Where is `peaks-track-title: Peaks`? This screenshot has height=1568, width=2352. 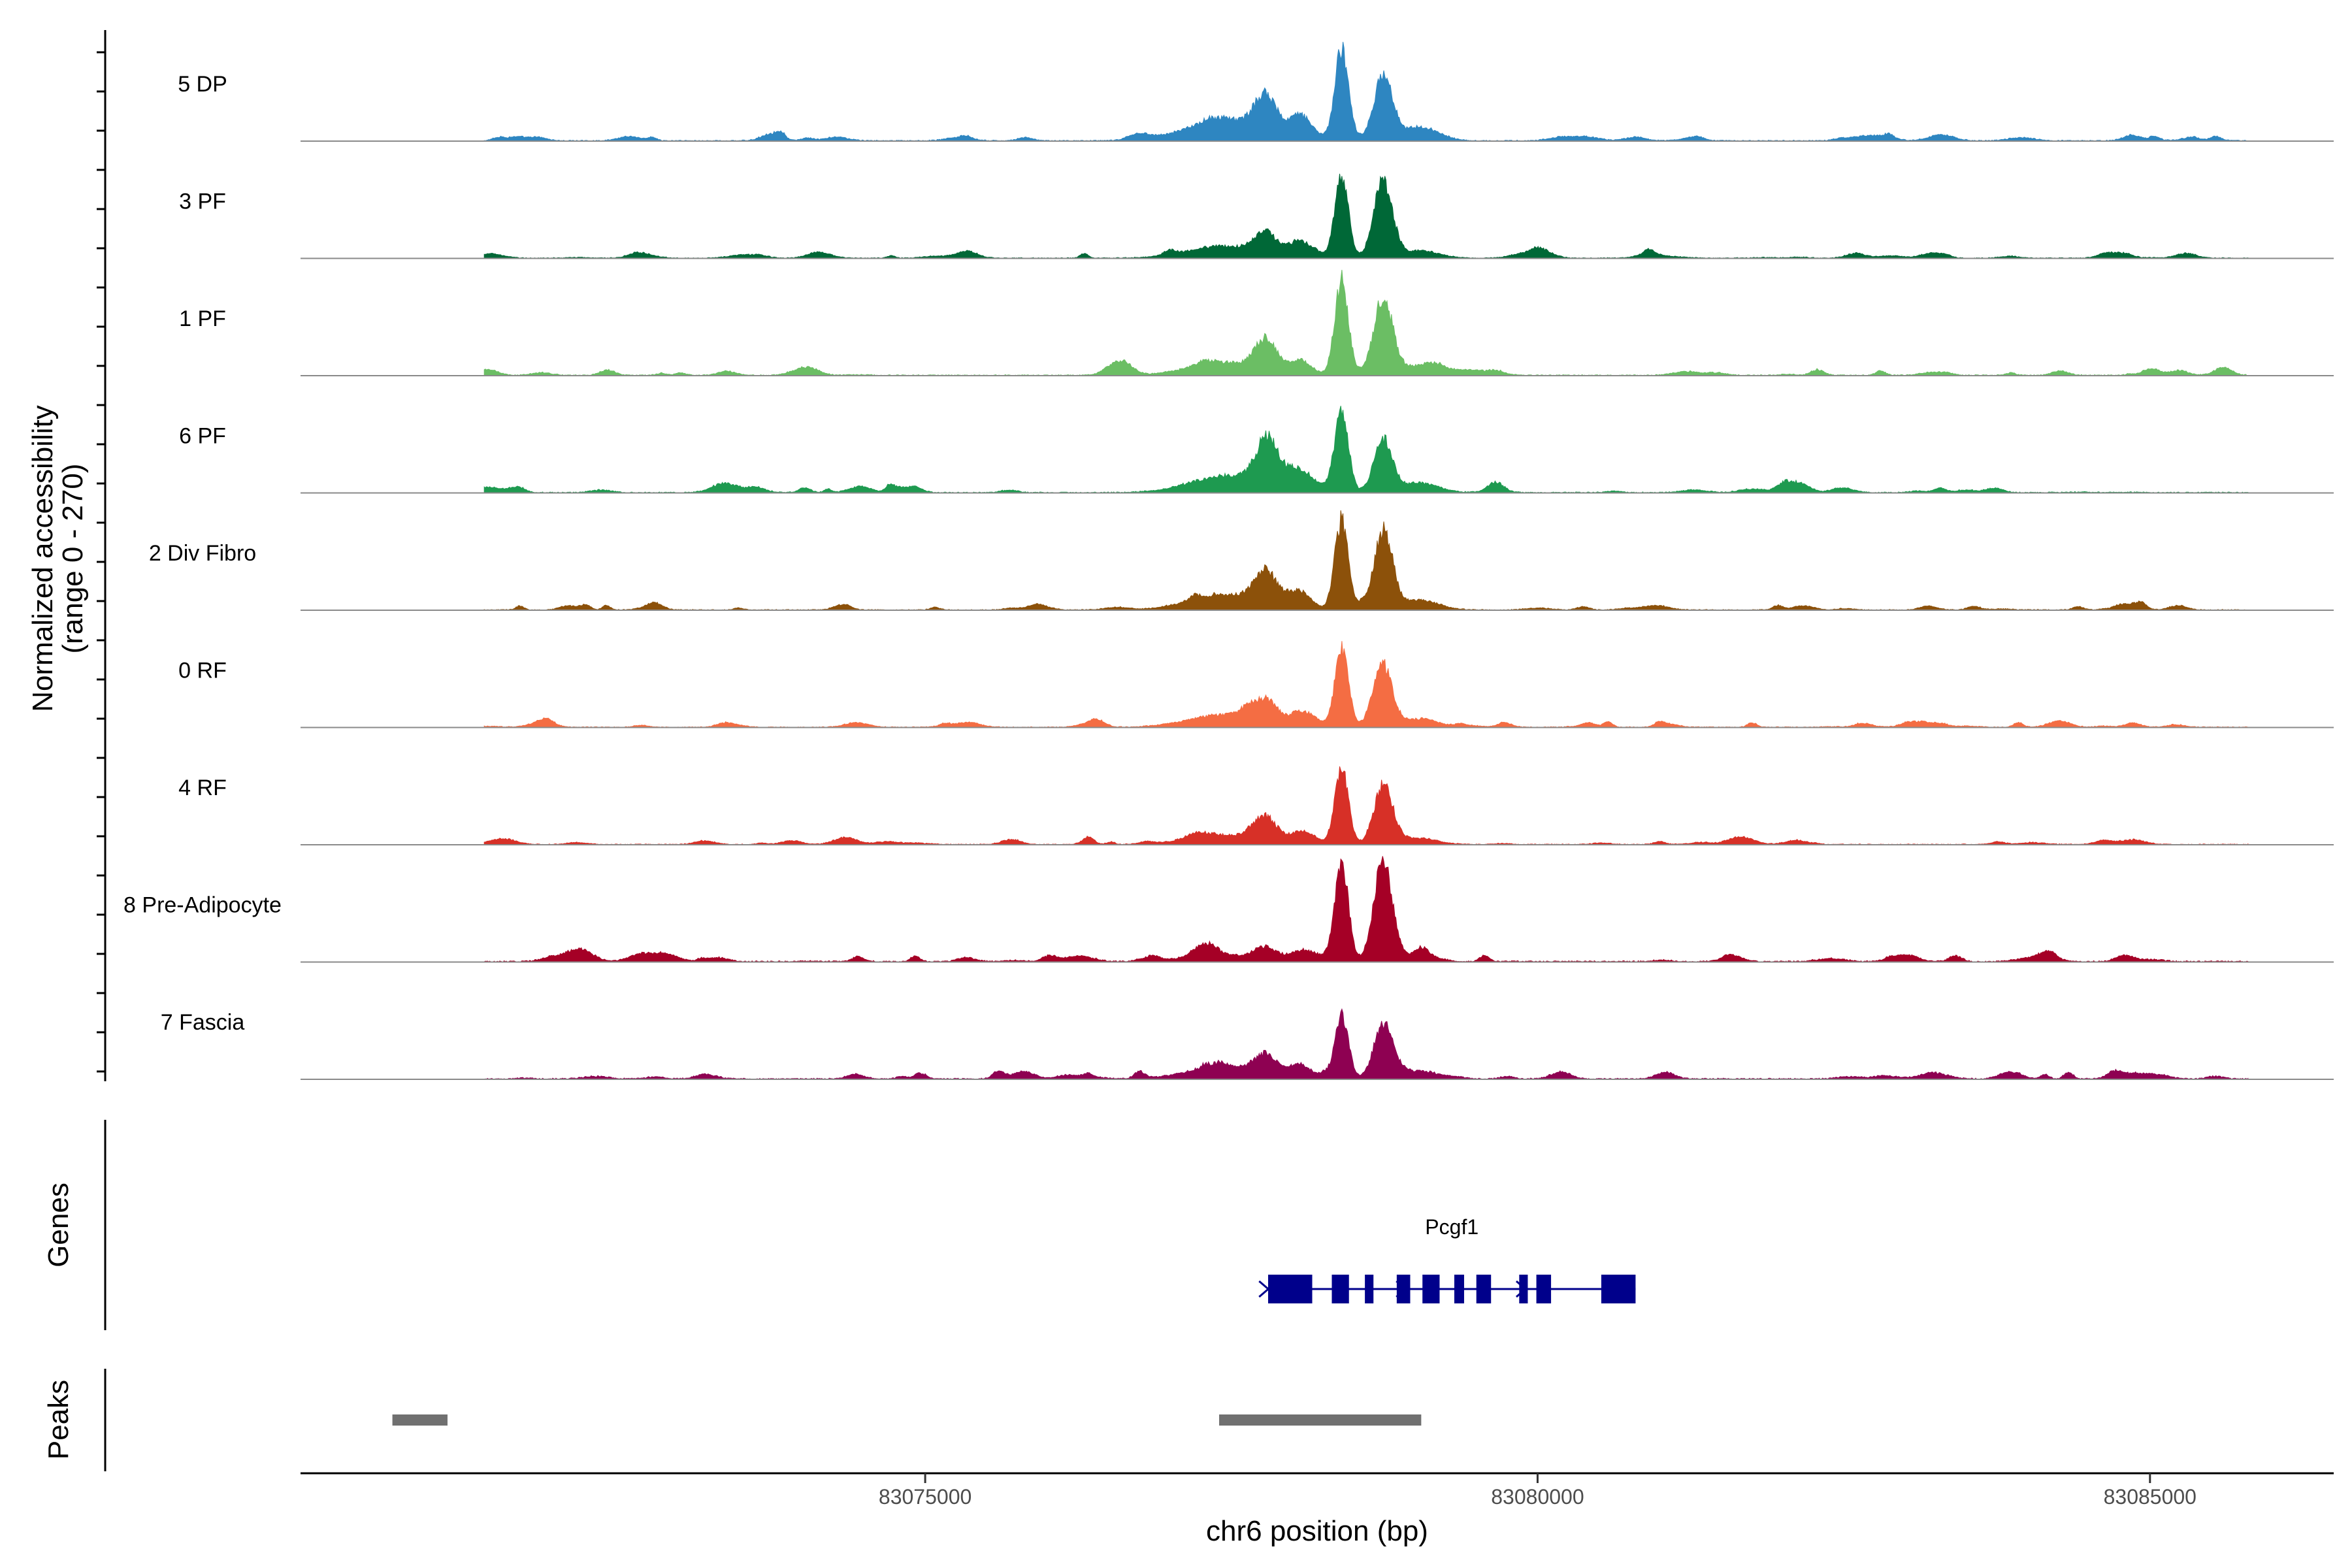 peaks-track-title: Peaks is located at coordinates (58, 1420).